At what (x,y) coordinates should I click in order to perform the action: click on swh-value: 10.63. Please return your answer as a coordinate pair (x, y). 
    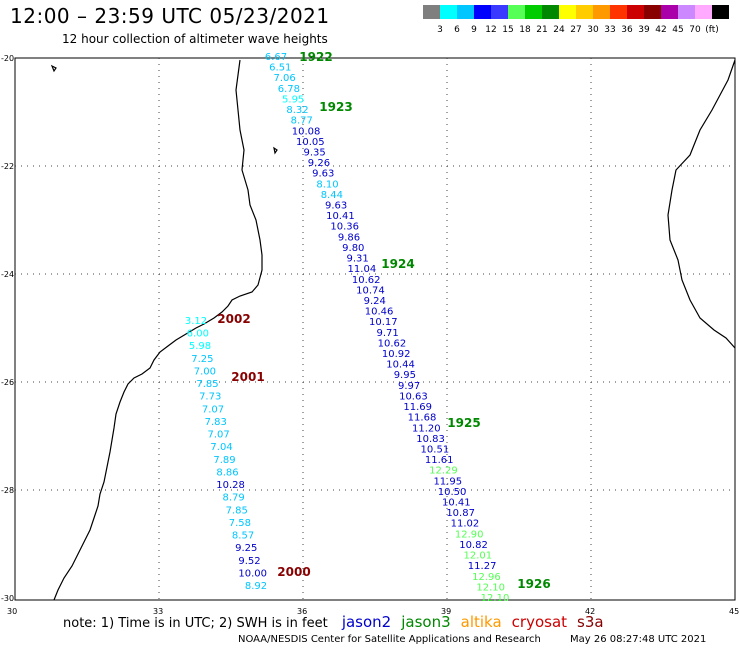
    Looking at the image, I should click on (413, 396).